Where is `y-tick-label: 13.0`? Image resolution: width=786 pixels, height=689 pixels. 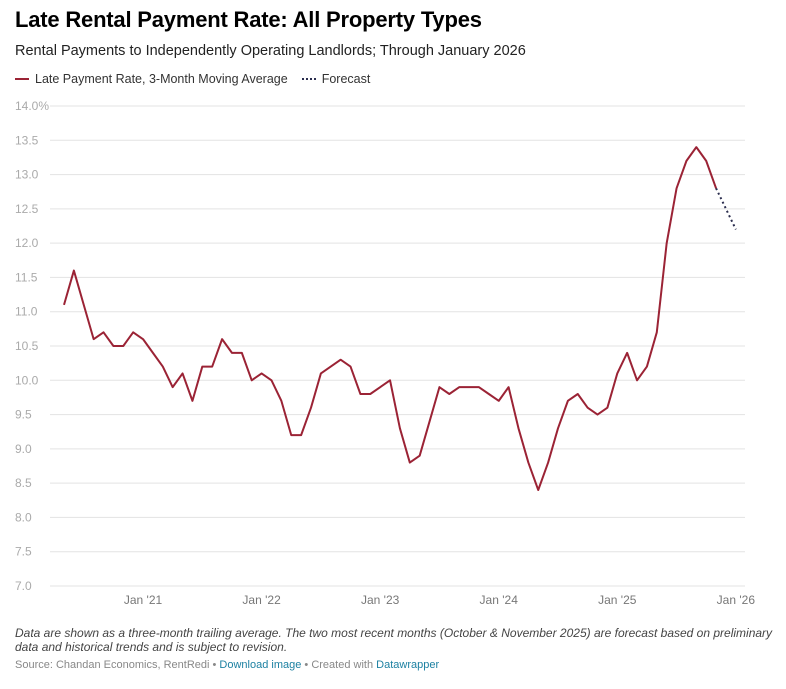
y-tick-label: 13.0 is located at coordinates (27, 175).